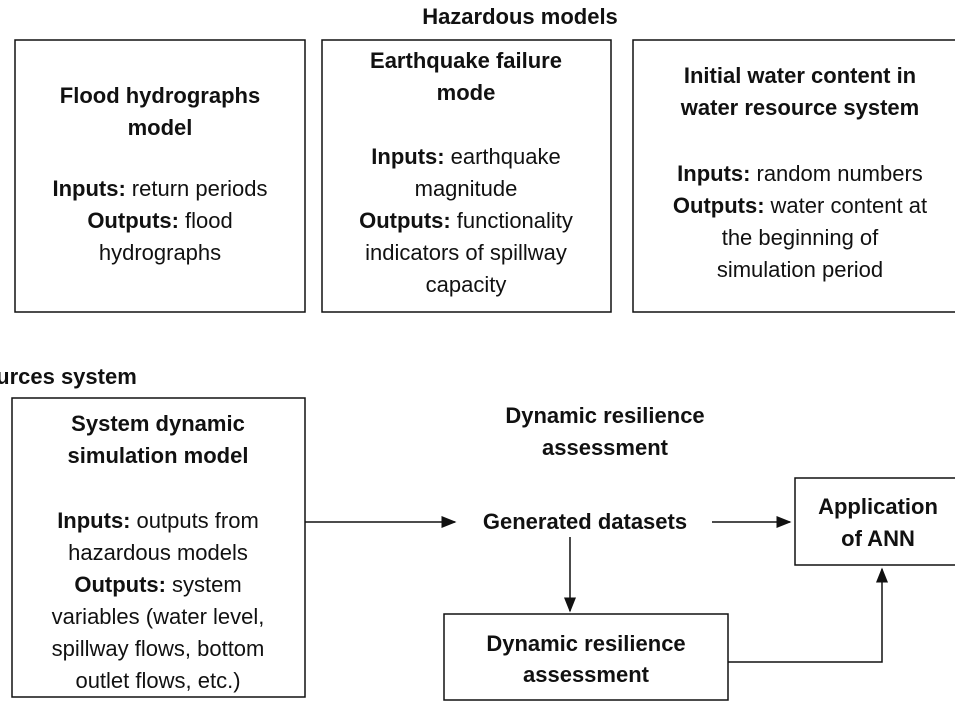  I want to click on text: functionality, so click(515, 220).